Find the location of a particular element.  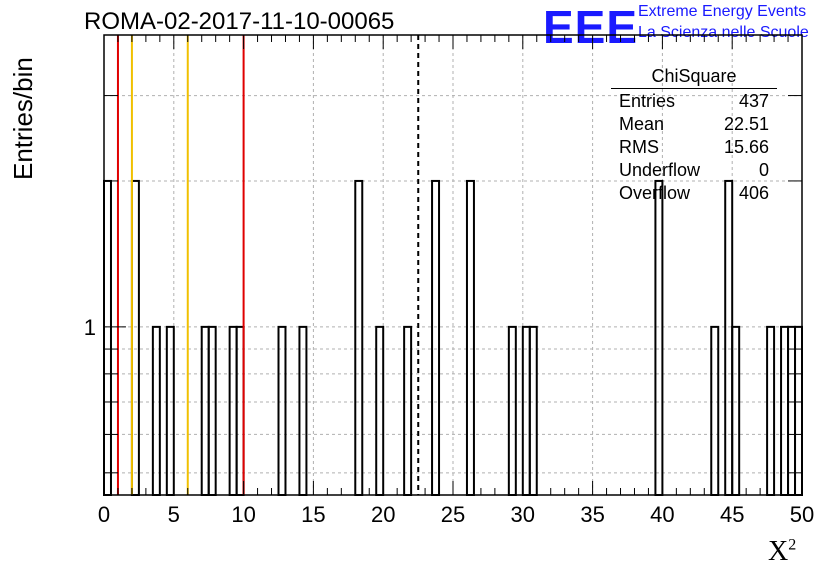

logo-line-2: La Scienza nelle Scuole is located at coordinates (723, 32).